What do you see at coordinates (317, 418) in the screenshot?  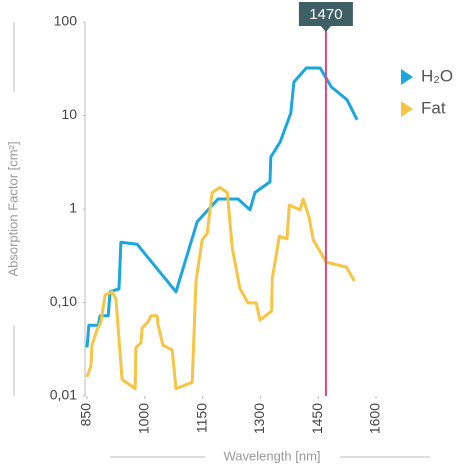 I see `x-tick-label: 1450` at bounding box center [317, 418].